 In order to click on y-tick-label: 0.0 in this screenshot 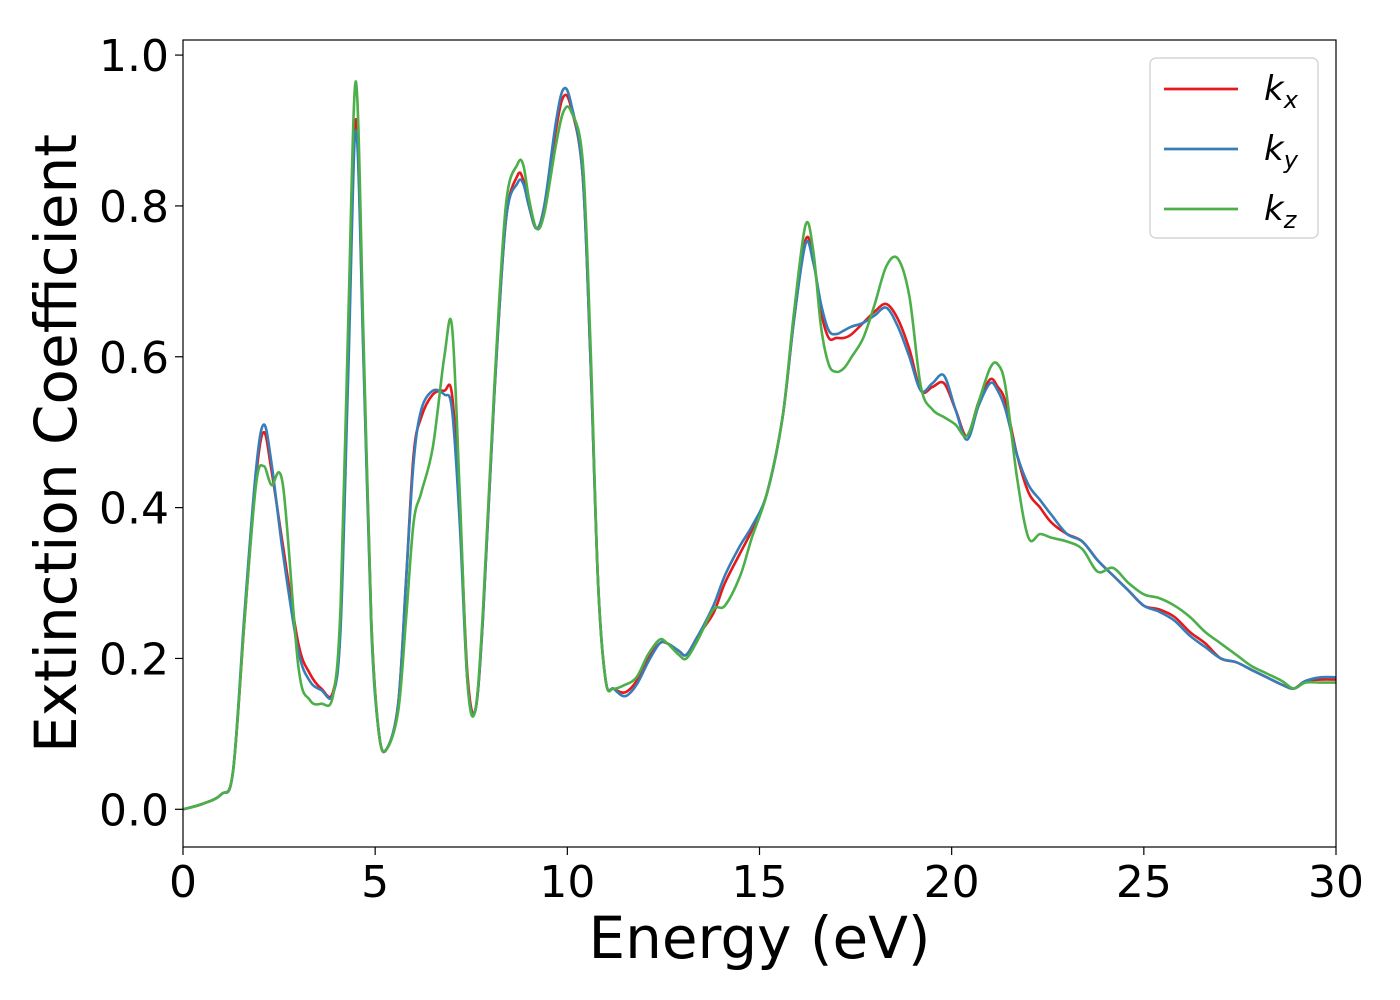, I will do `click(134, 810)`.